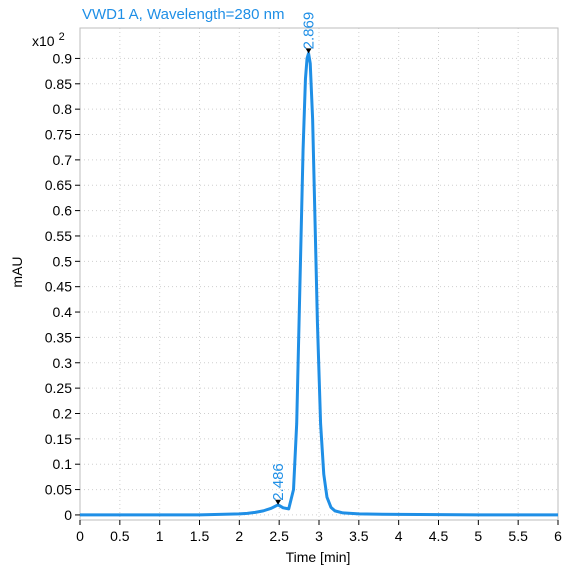  What do you see at coordinates (518, 536) in the screenshot?
I see `x-tick-label: 5.5` at bounding box center [518, 536].